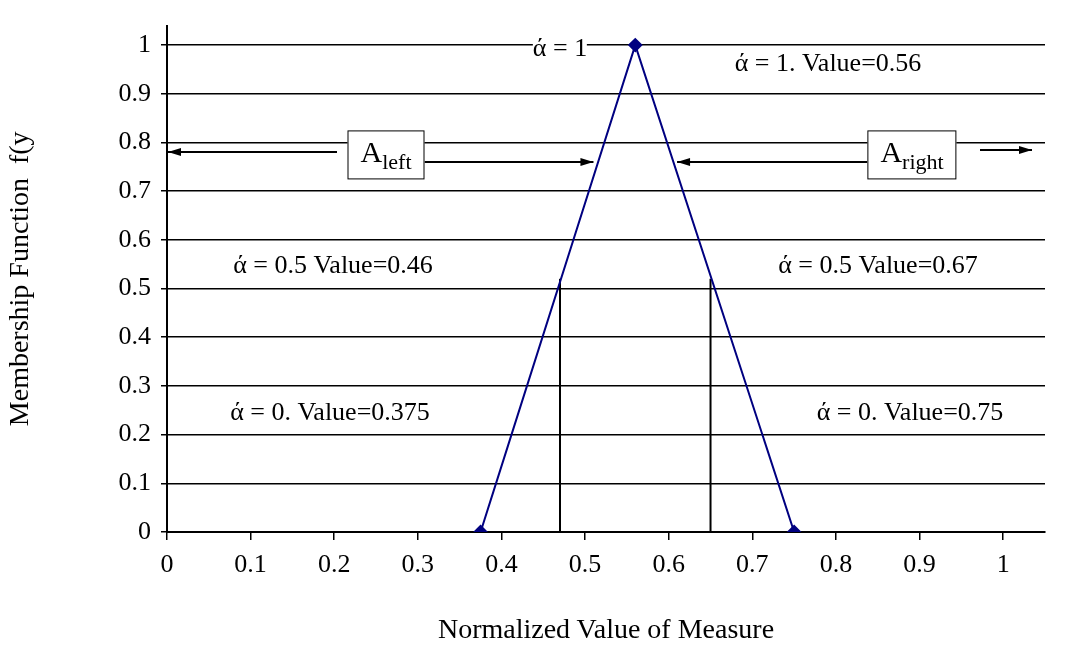 This screenshot has width=1068, height=651. Describe the element at coordinates (878, 264) in the screenshot. I see `annotation: ά = 0.5 Value=0.67` at that location.